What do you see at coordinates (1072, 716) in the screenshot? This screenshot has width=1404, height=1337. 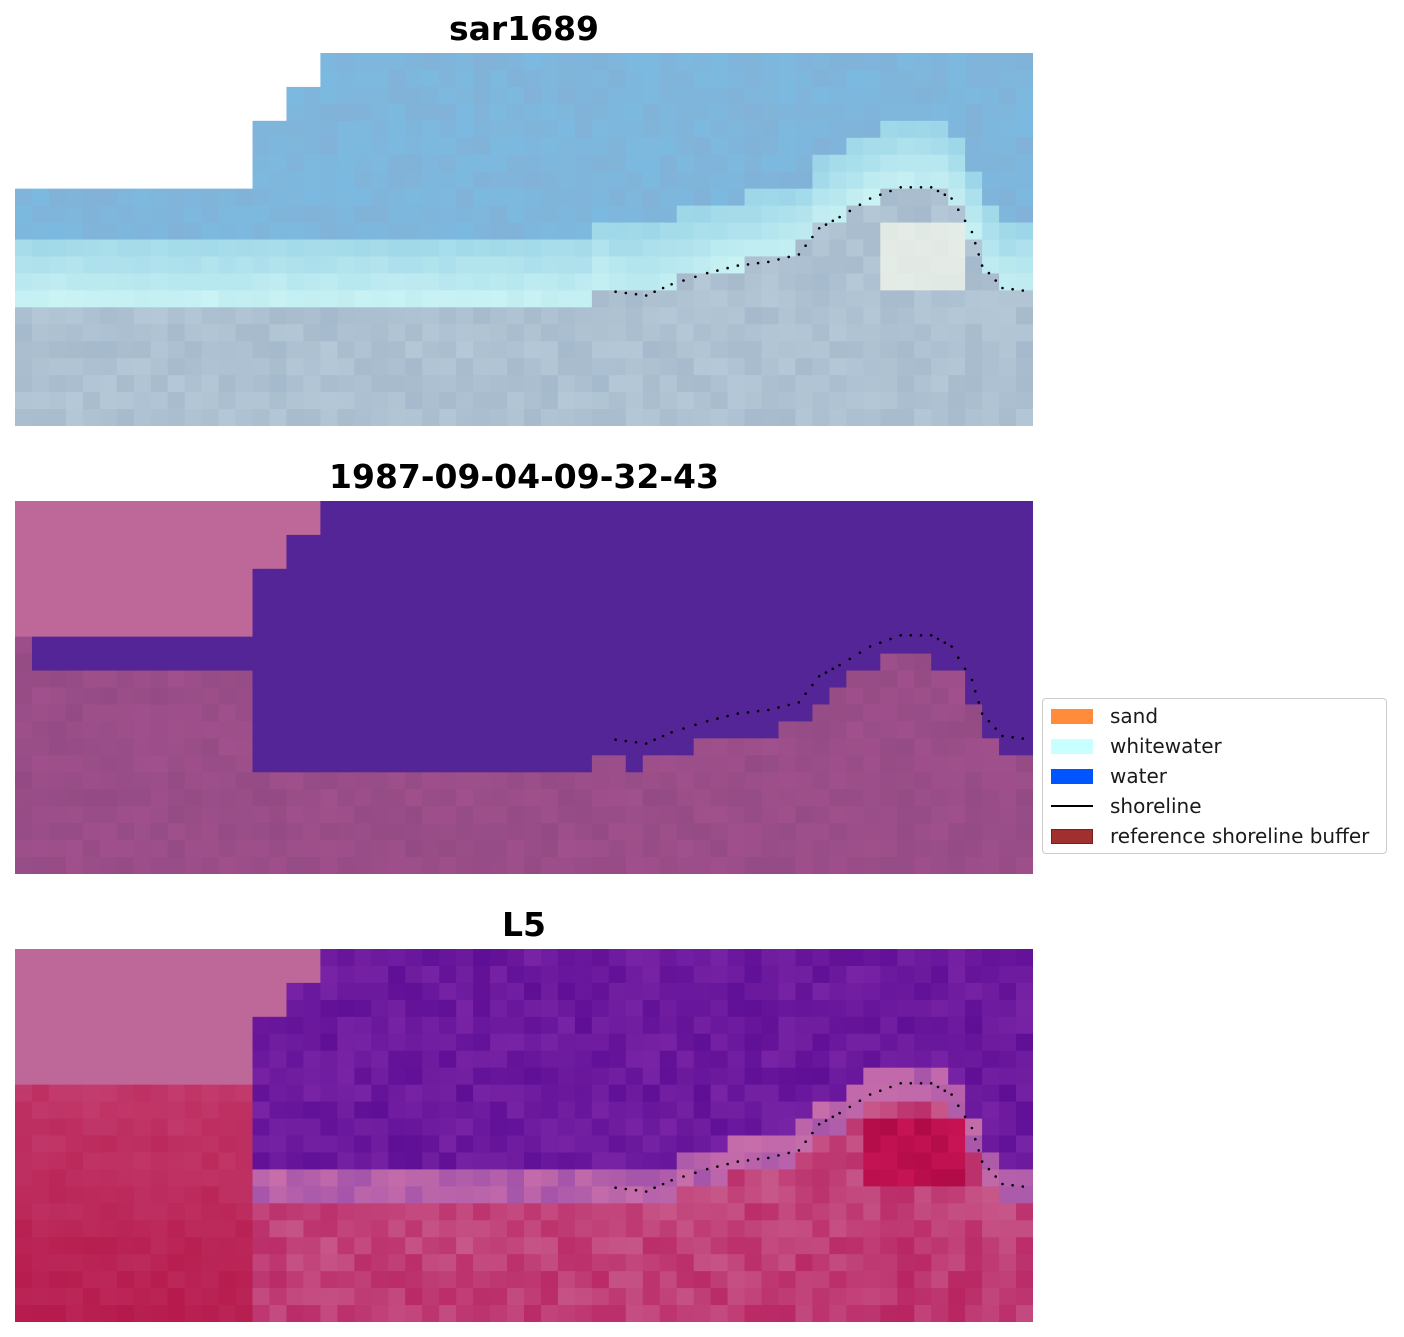 I see `sand-swatch` at bounding box center [1072, 716].